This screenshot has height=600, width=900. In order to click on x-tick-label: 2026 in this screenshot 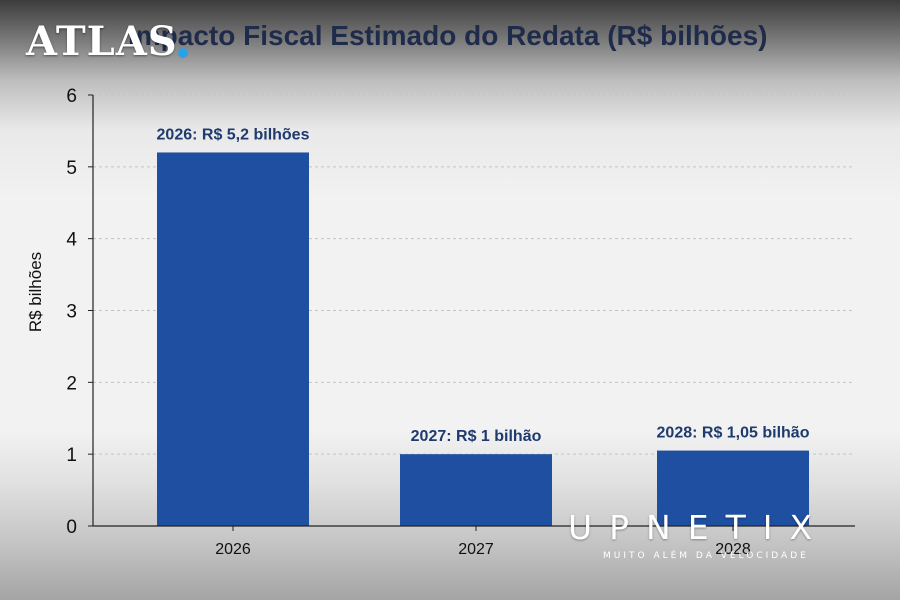, I will do `click(233, 549)`.